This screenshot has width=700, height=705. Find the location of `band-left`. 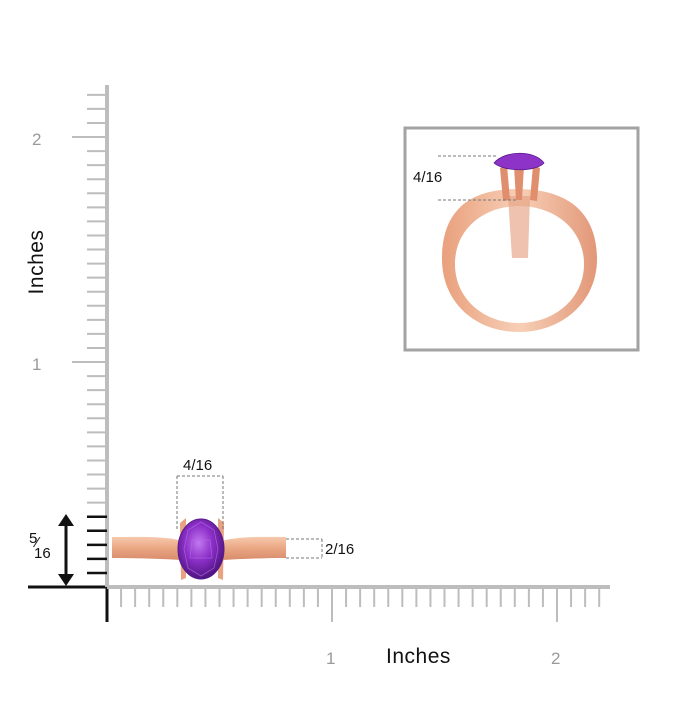

band-left is located at coordinates (147, 548).